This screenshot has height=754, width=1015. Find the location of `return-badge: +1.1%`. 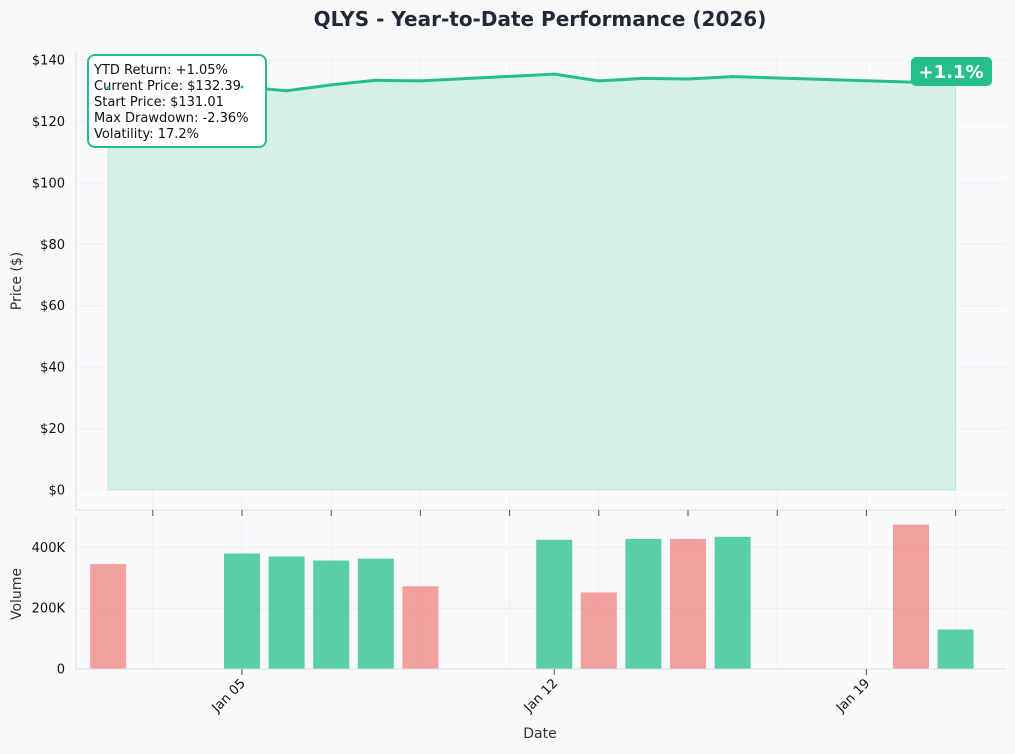

return-badge: +1.1% is located at coordinates (951, 71).